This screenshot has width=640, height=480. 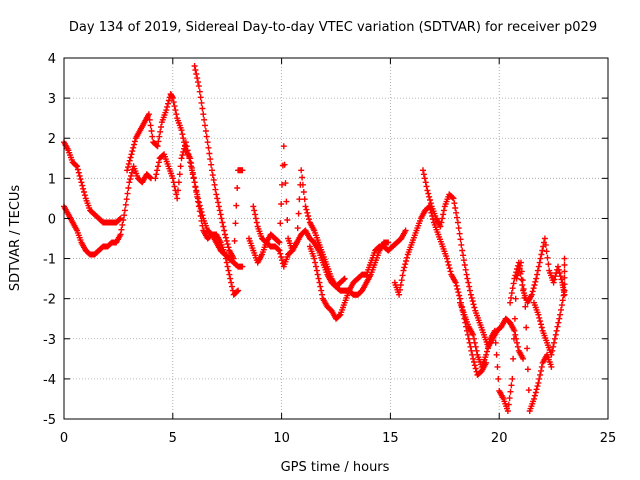 What do you see at coordinates (49, 380) in the screenshot?
I see `y-tick-label: -4` at bounding box center [49, 380].